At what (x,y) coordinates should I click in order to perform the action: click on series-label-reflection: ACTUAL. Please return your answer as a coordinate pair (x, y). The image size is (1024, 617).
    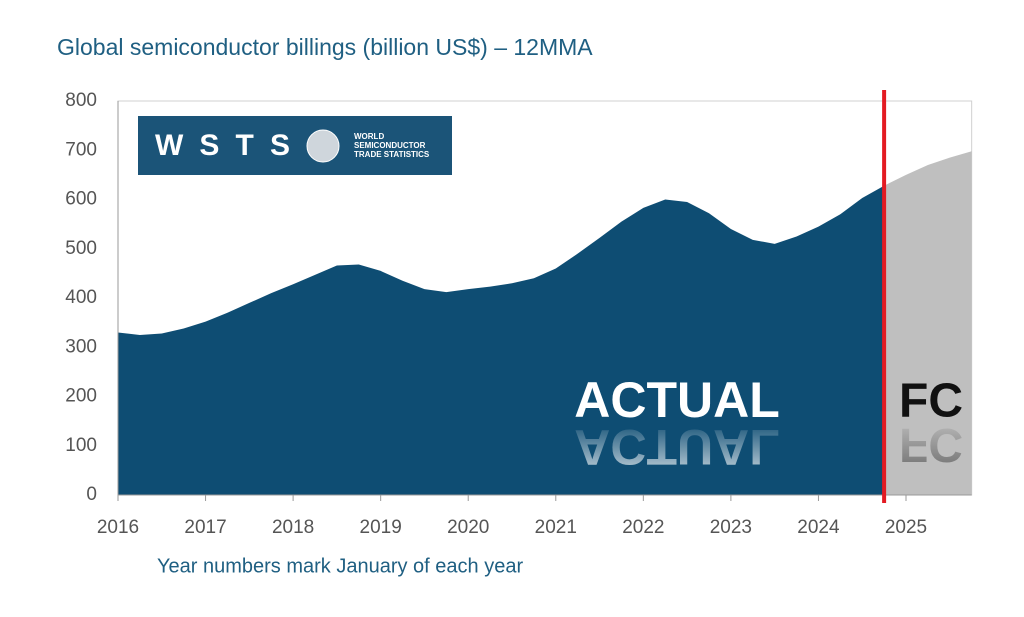
    Looking at the image, I should click on (677, 447).